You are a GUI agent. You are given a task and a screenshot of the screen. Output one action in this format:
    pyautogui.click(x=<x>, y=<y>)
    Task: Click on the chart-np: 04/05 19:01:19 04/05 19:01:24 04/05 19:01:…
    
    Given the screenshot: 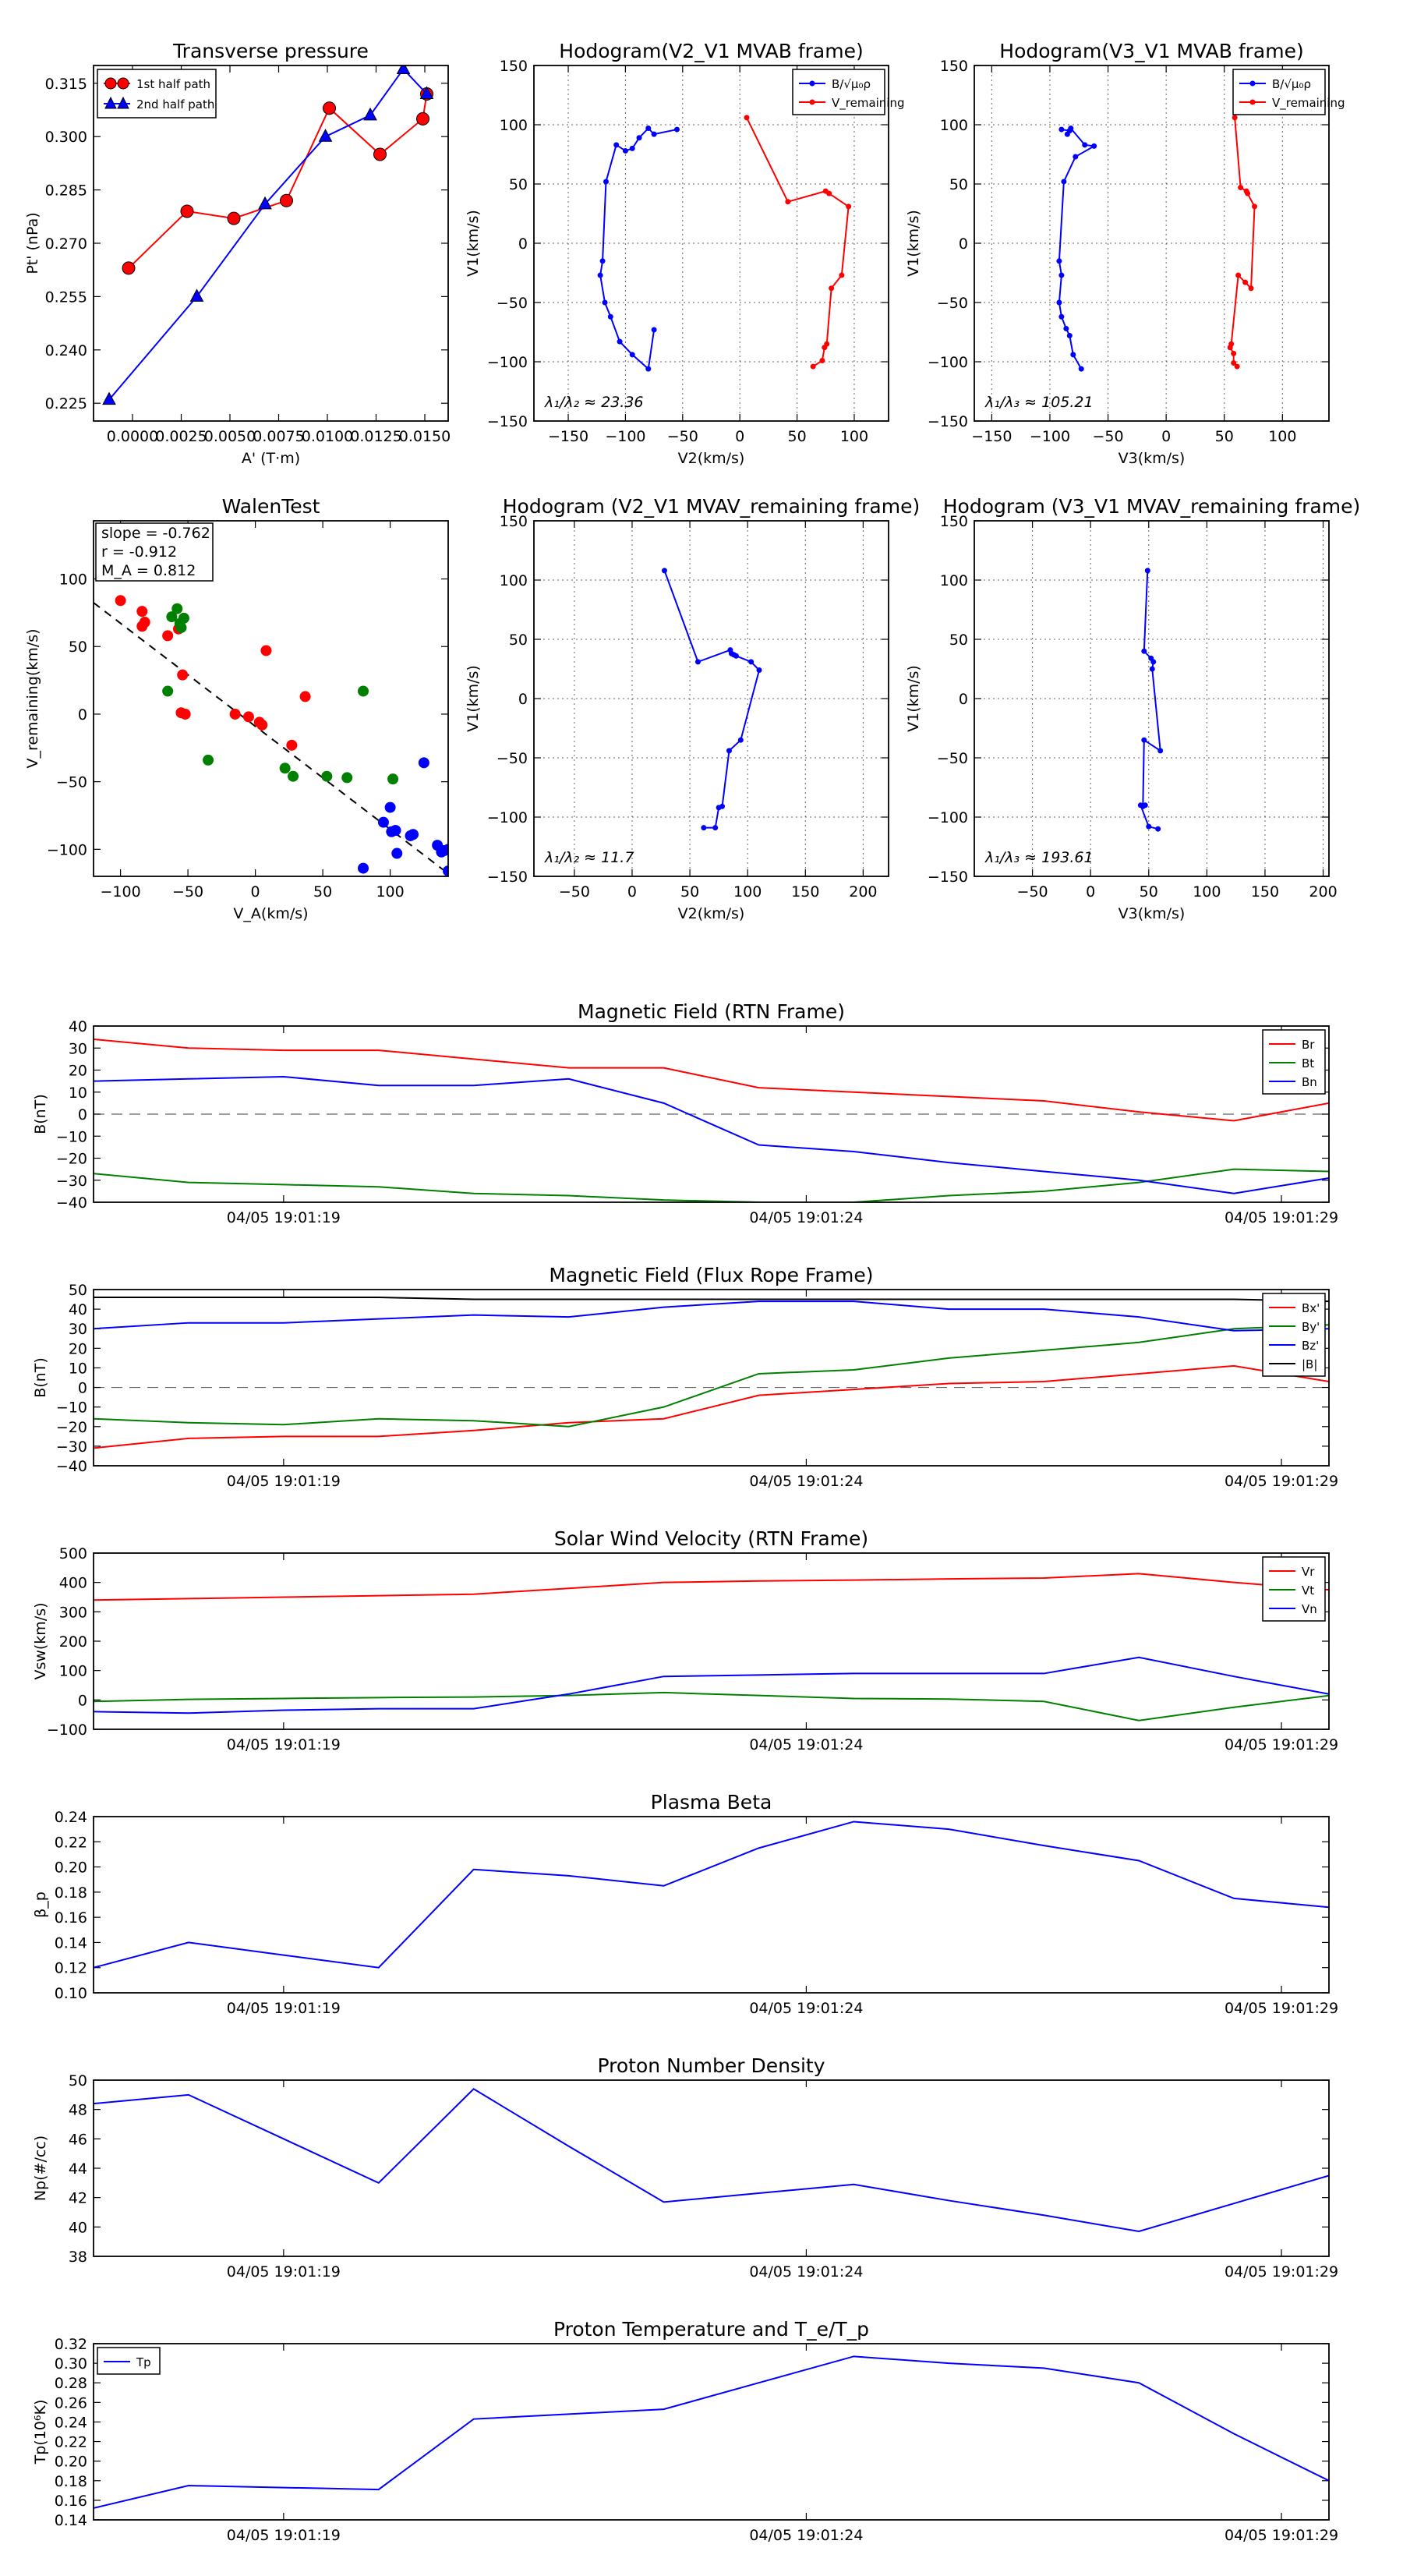 What is the action you would take?
    pyautogui.click(x=685, y=2167)
    